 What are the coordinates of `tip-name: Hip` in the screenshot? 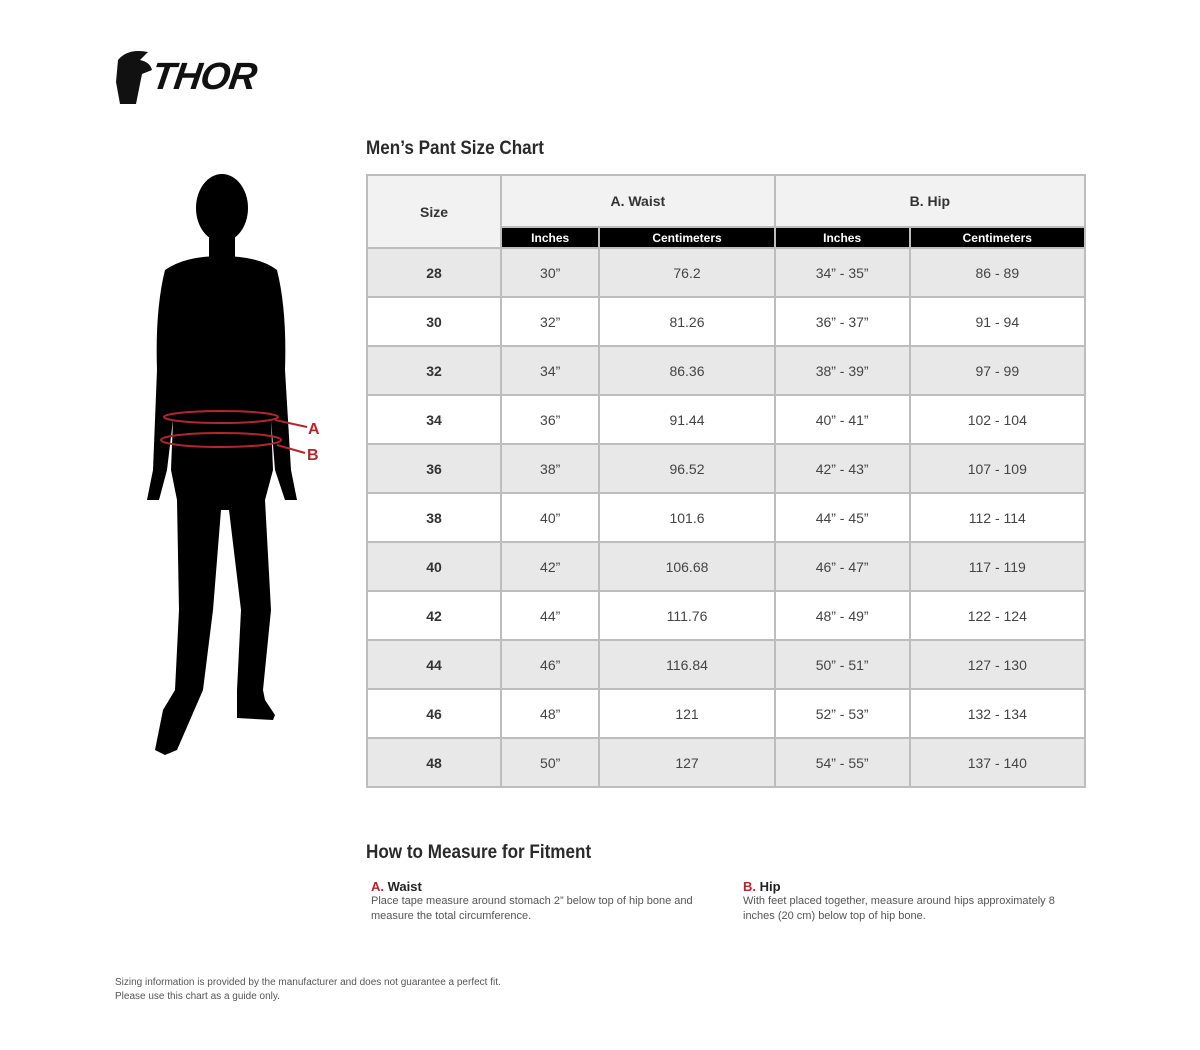 It's located at (770, 886).